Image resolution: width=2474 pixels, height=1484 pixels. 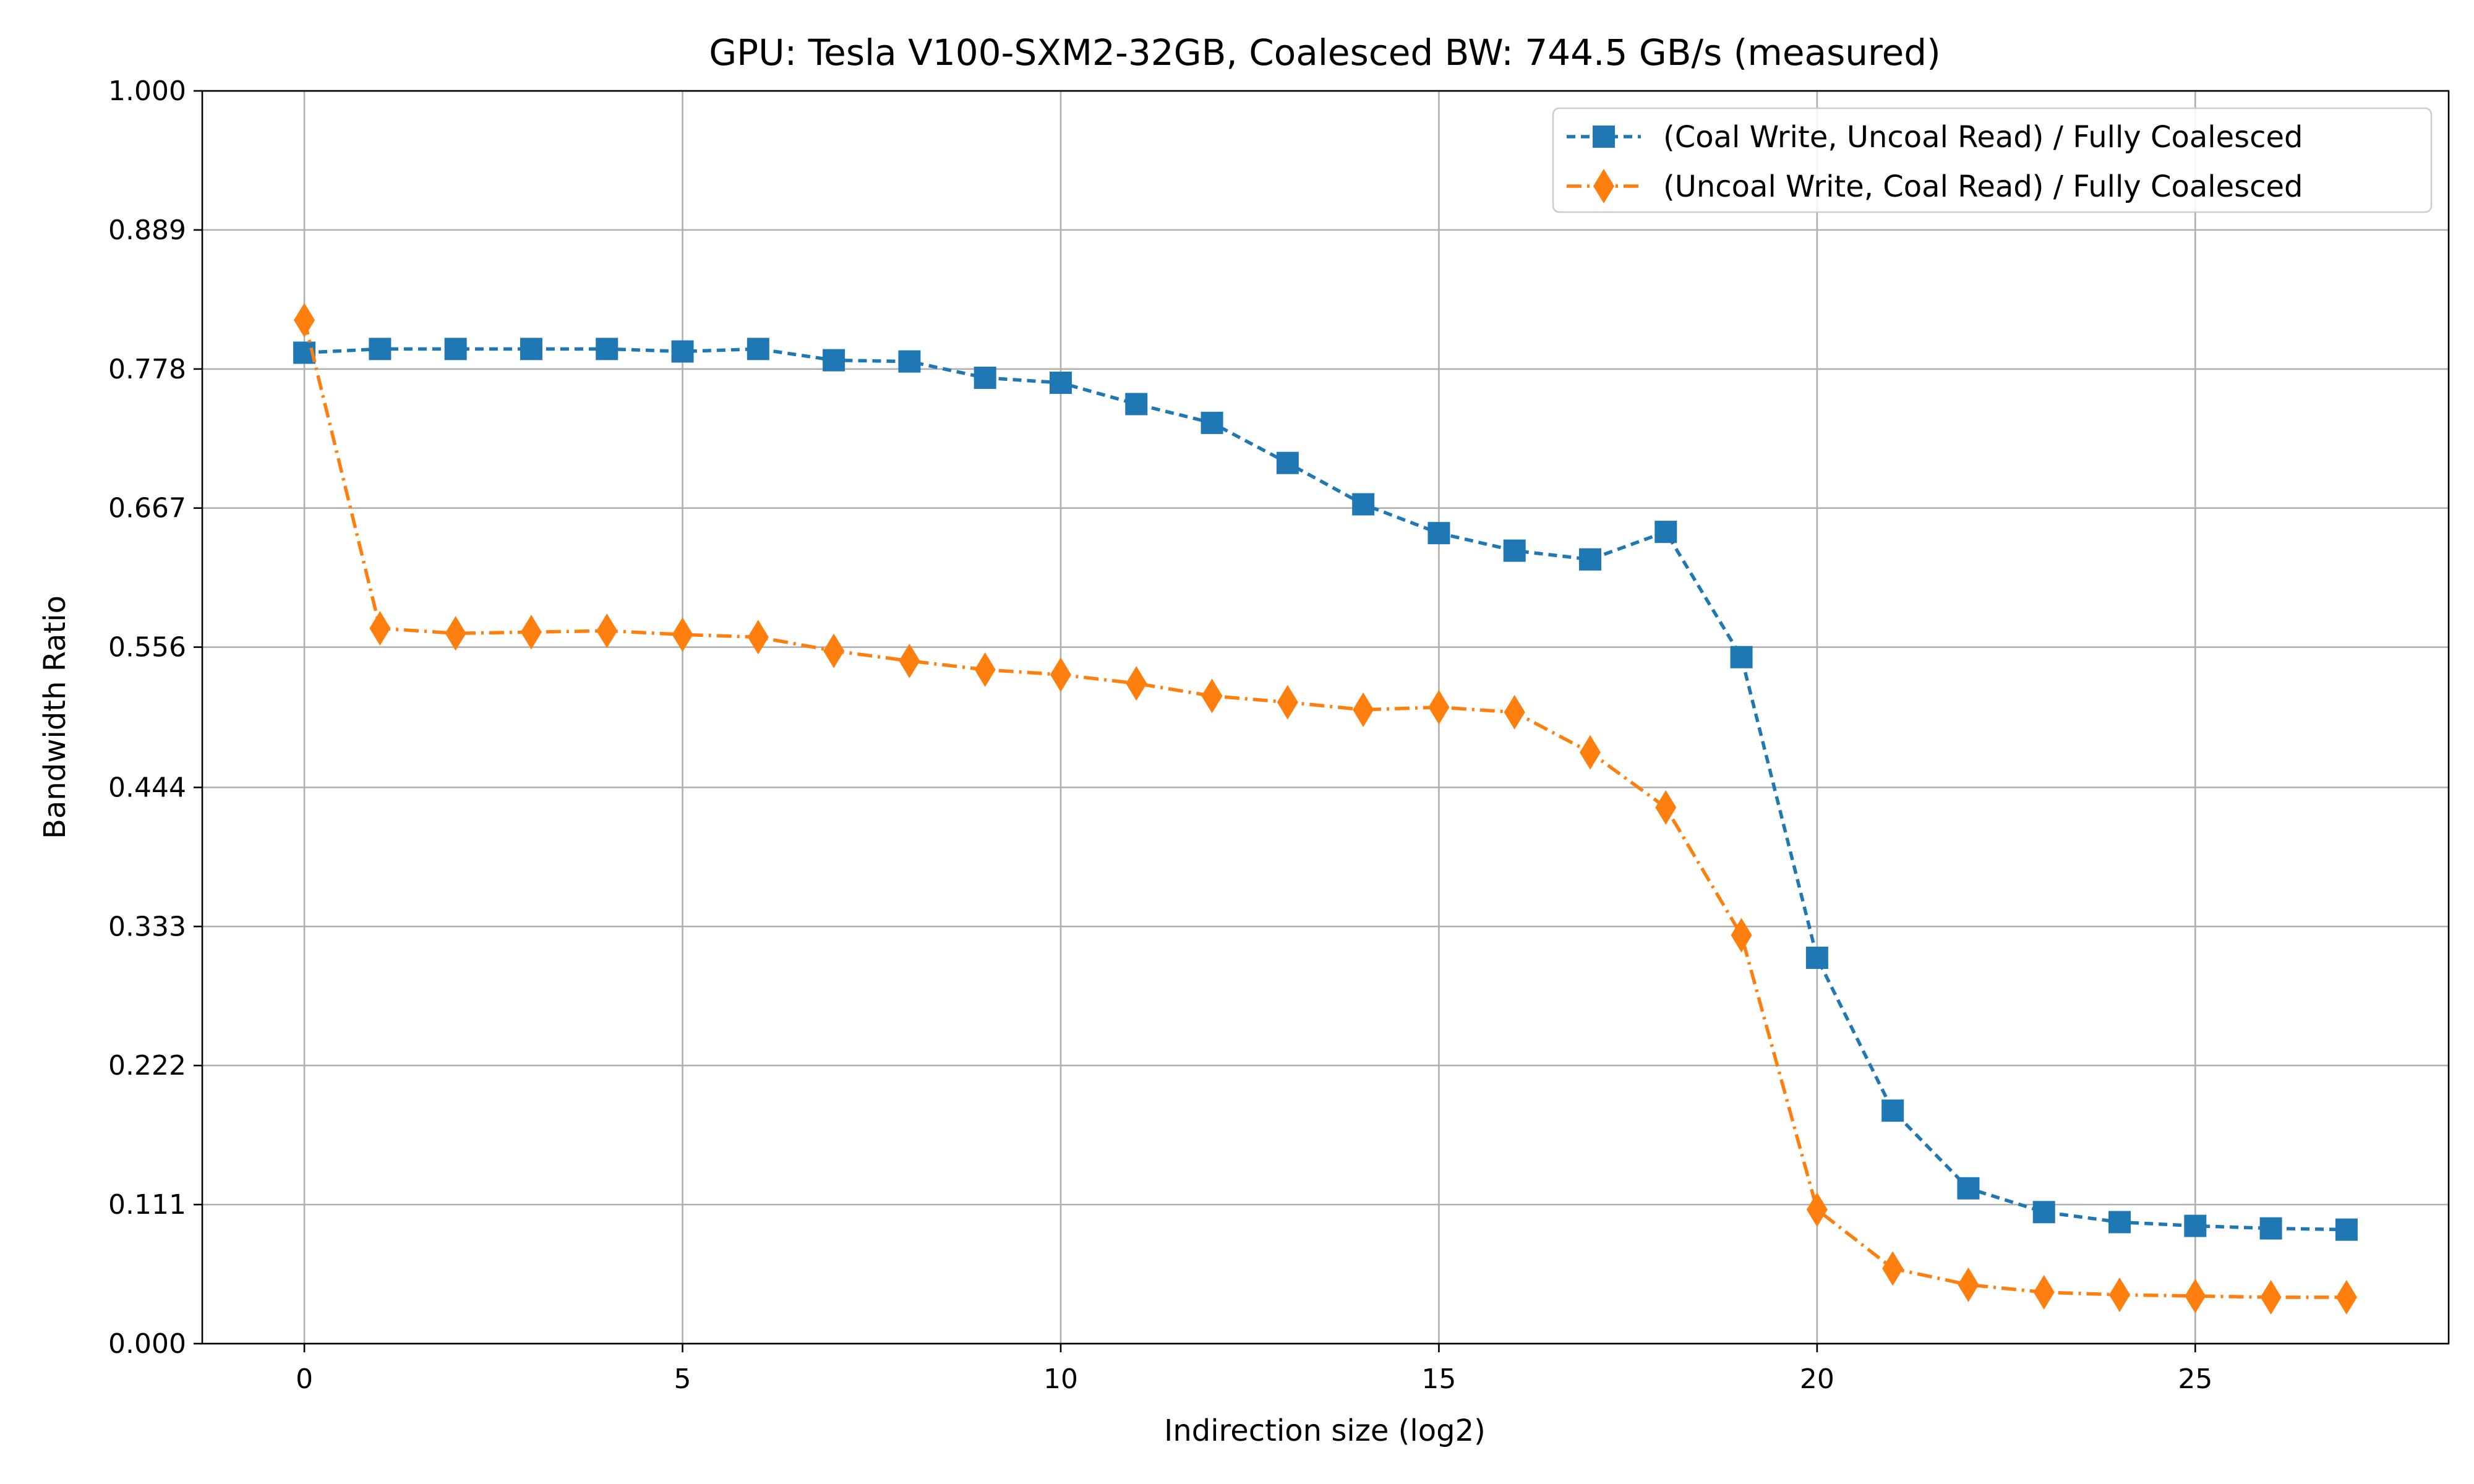 What do you see at coordinates (147, 230) in the screenshot?
I see `y-tick-label: 0.889` at bounding box center [147, 230].